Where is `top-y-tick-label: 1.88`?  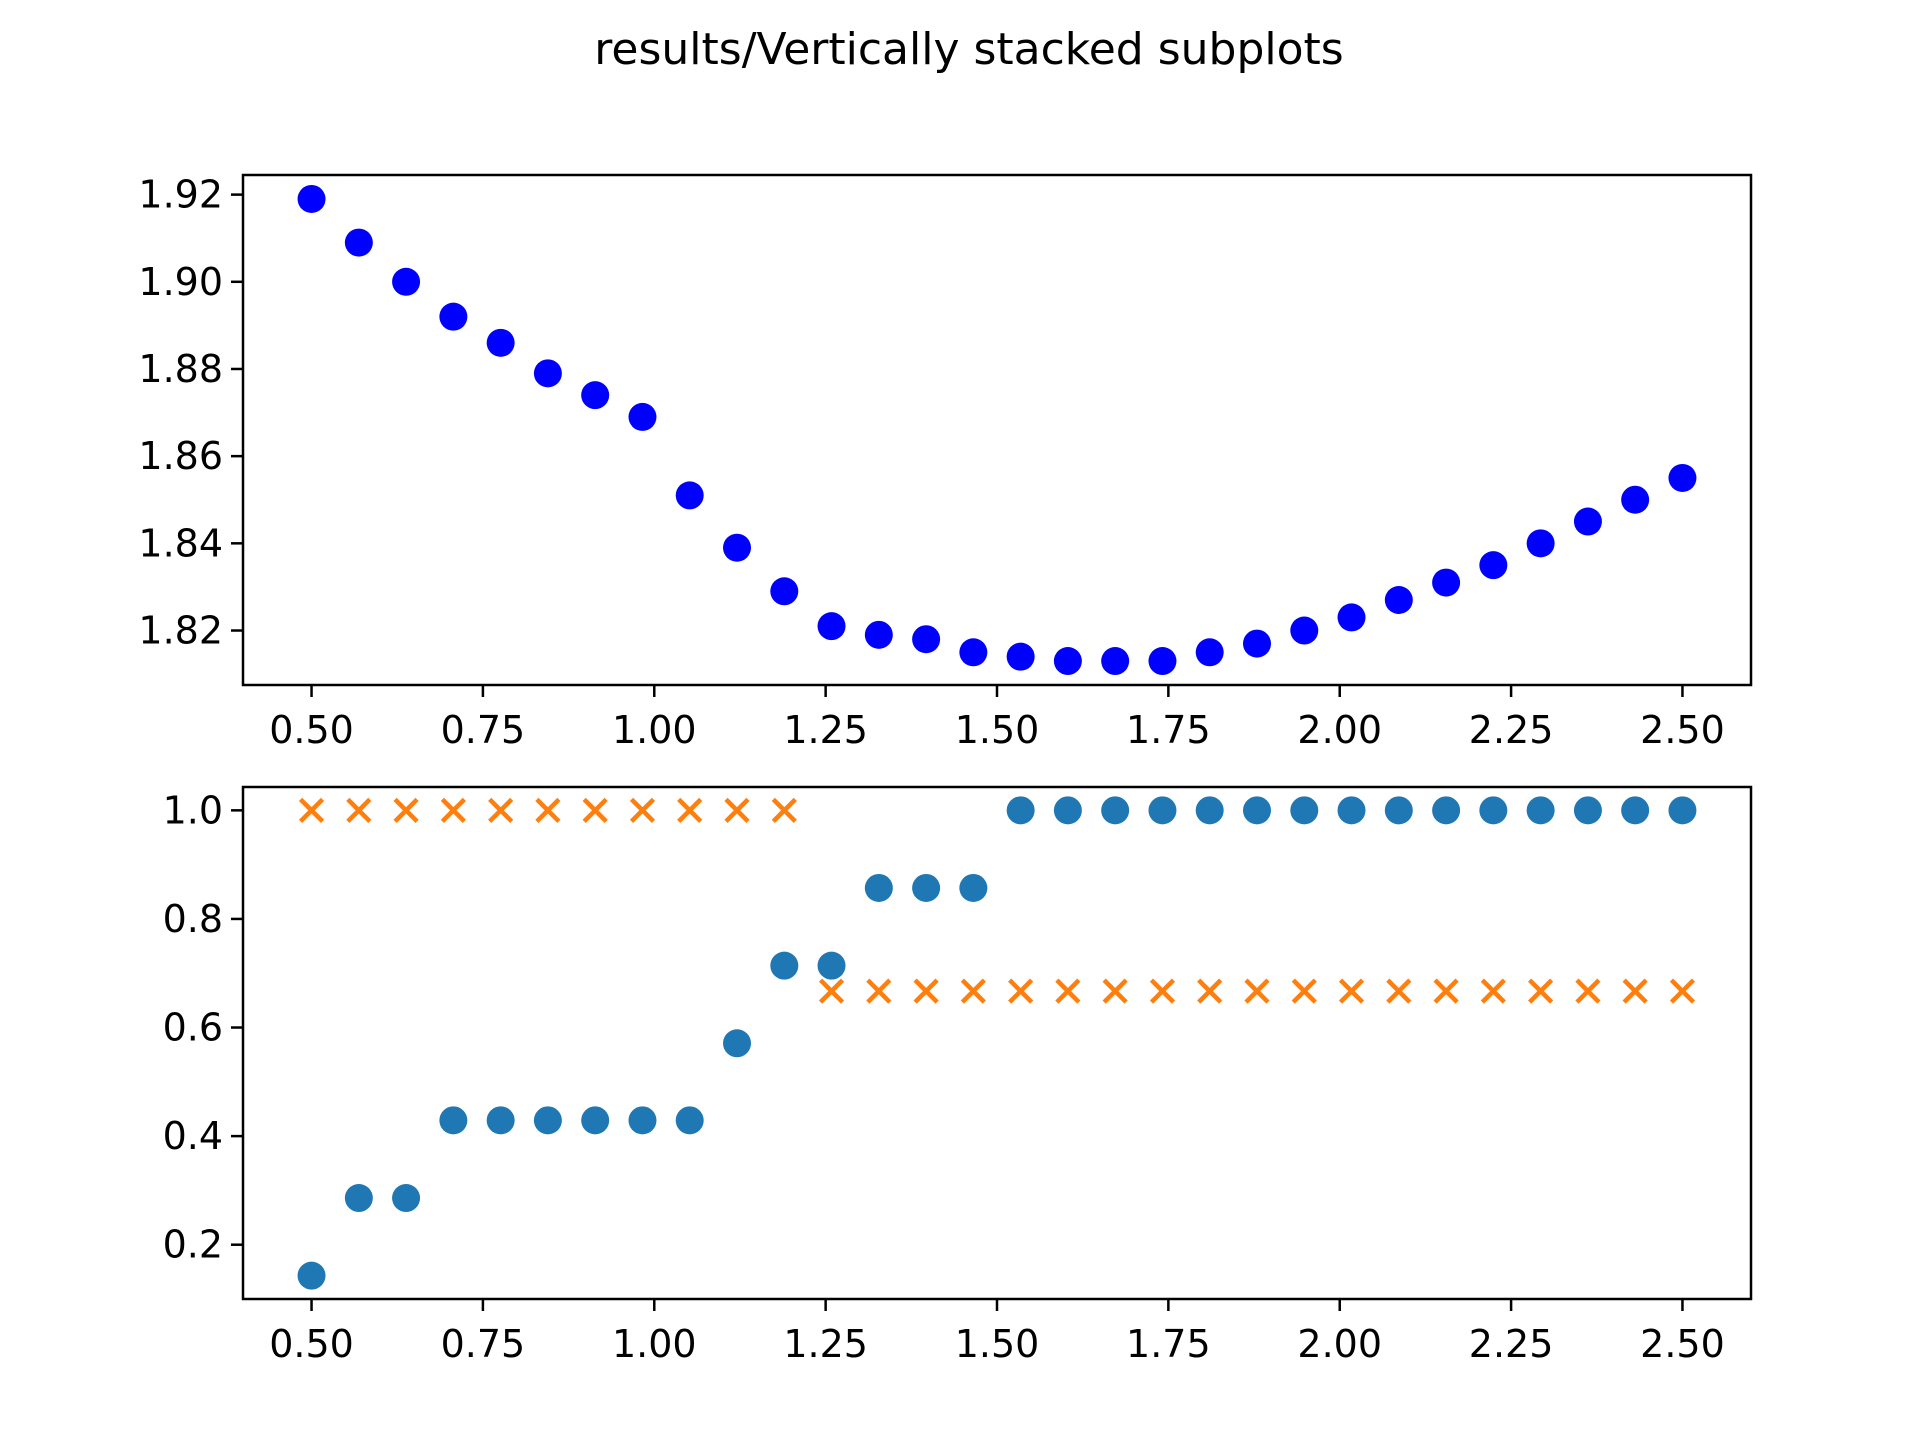
top-y-tick-label: 1.88 is located at coordinates (180, 369).